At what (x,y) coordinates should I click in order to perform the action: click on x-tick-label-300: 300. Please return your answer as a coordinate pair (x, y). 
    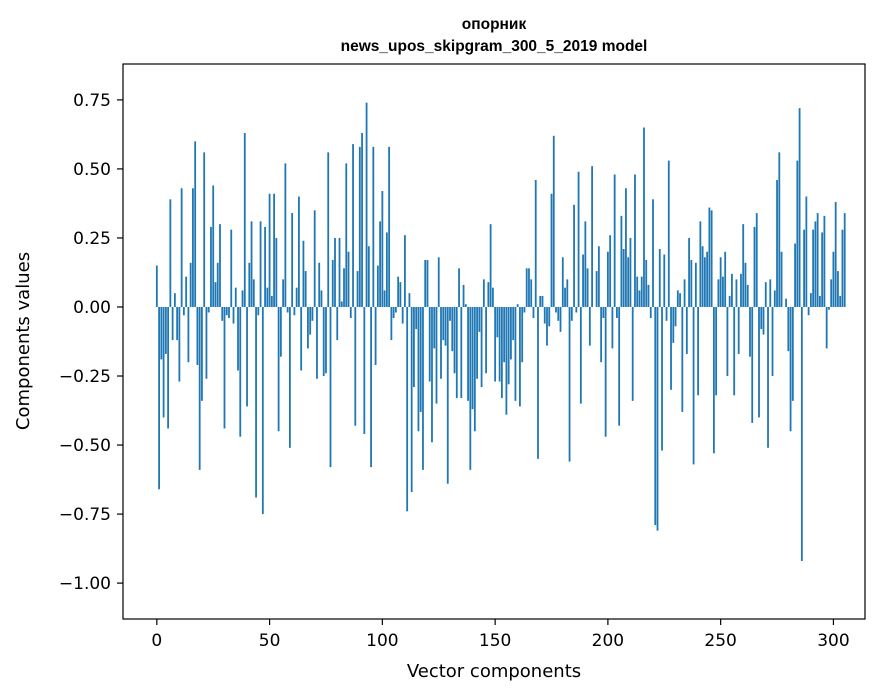
    Looking at the image, I should click on (833, 641).